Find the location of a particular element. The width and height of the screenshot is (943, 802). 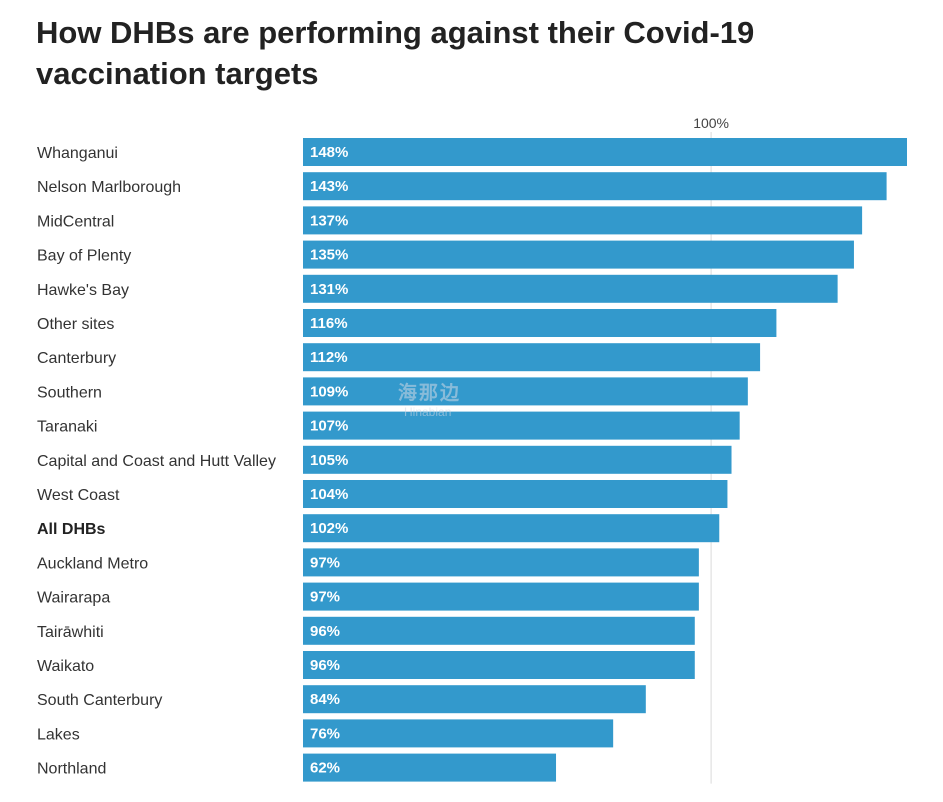

category-label-15: Waikato is located at coordinates (65, 666).